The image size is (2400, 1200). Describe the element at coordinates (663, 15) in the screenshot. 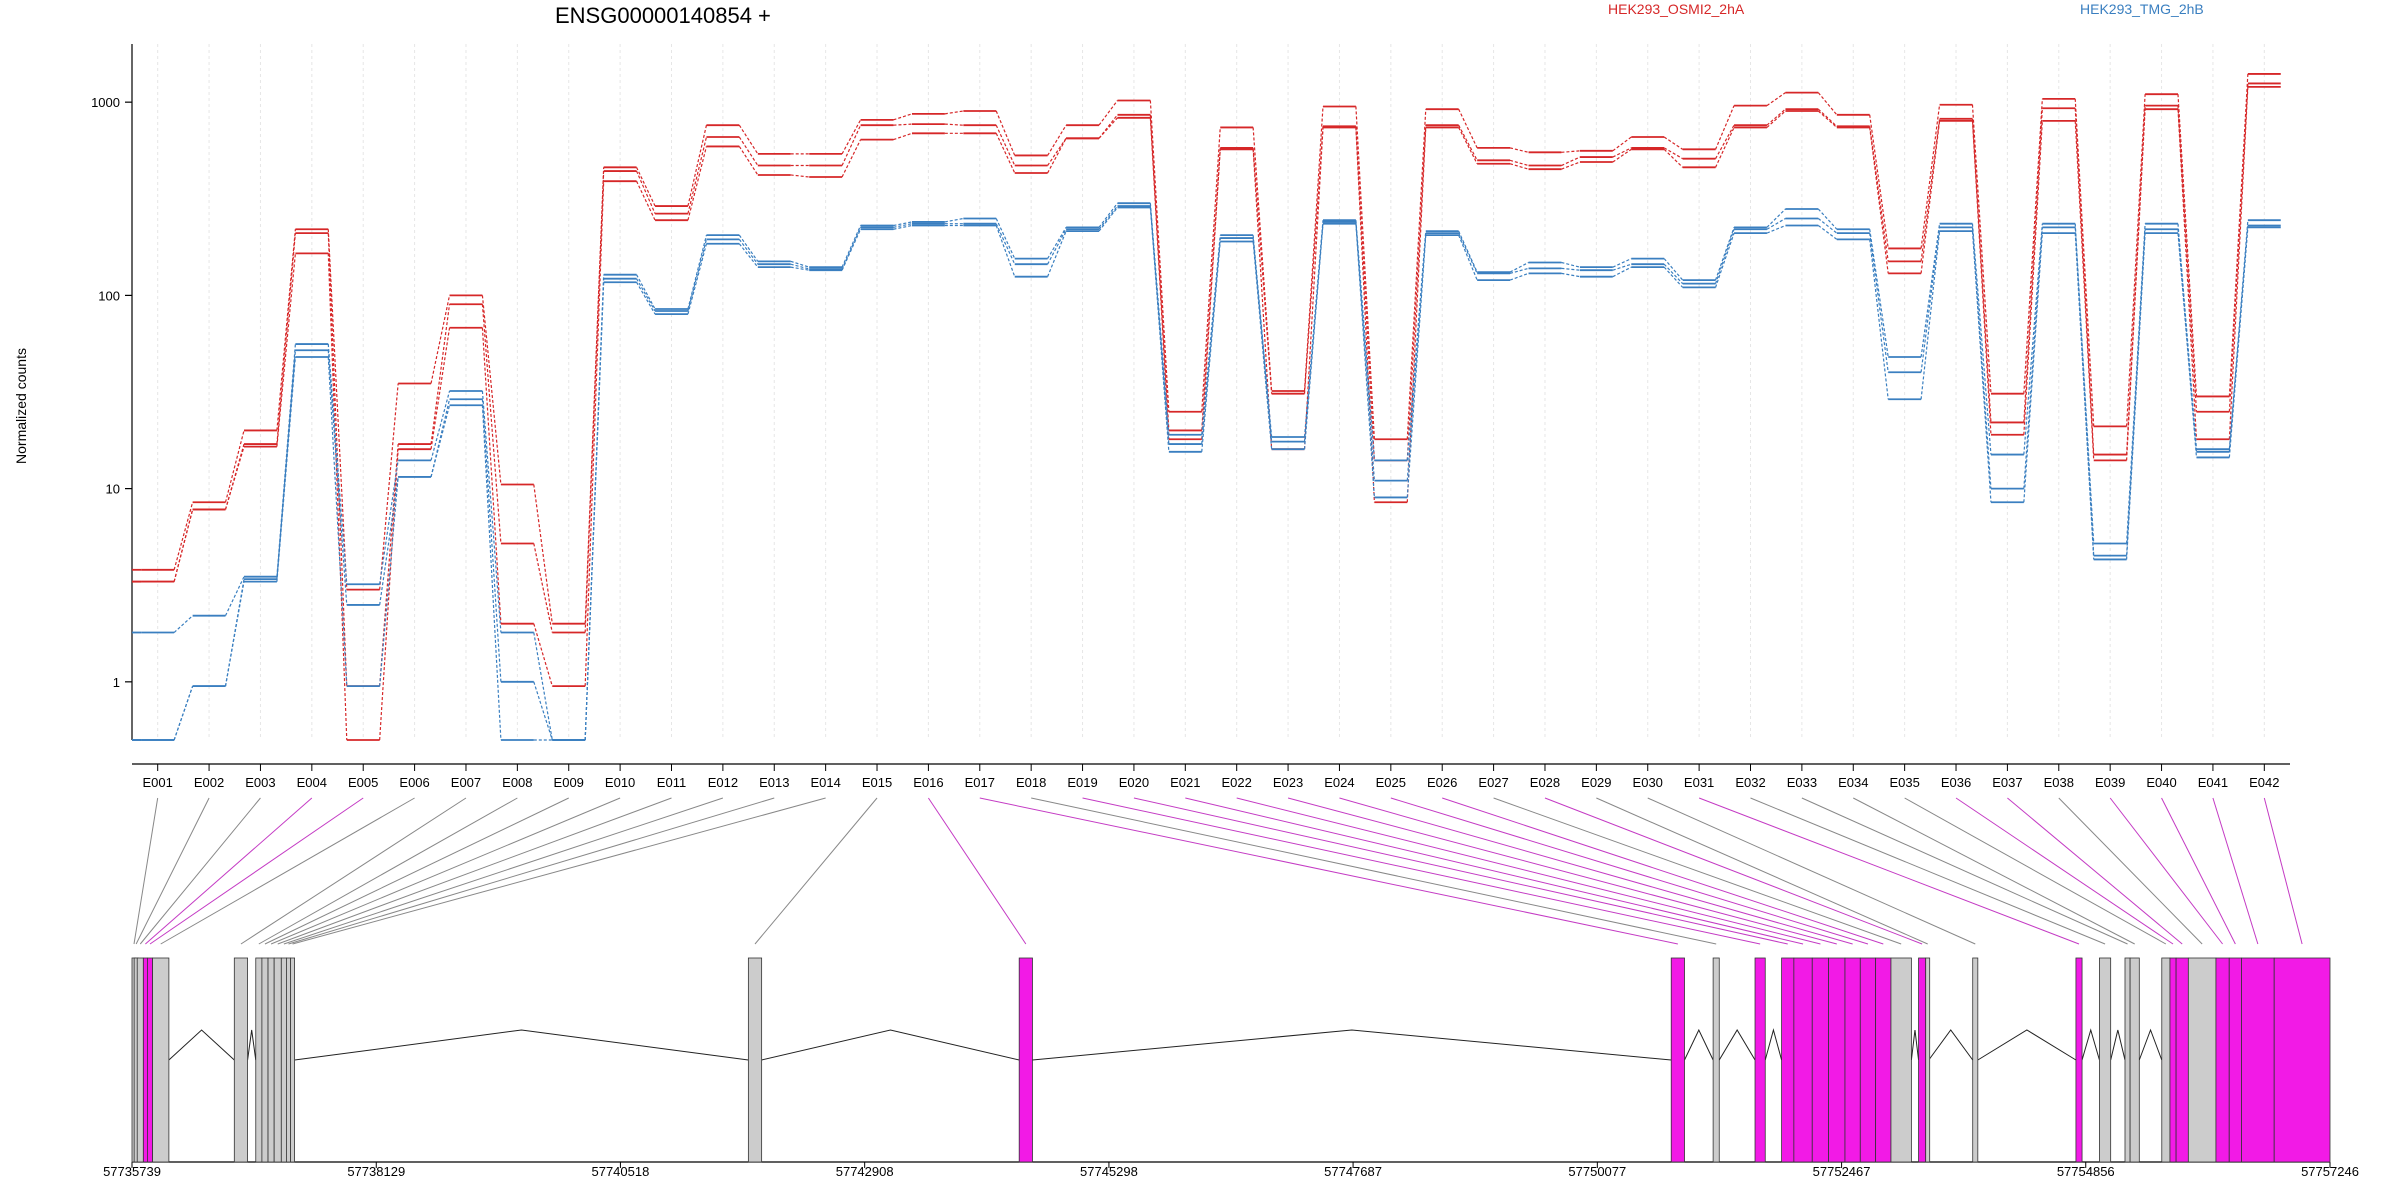

I see `chart-title: ENSG00000140854 +` at that location.